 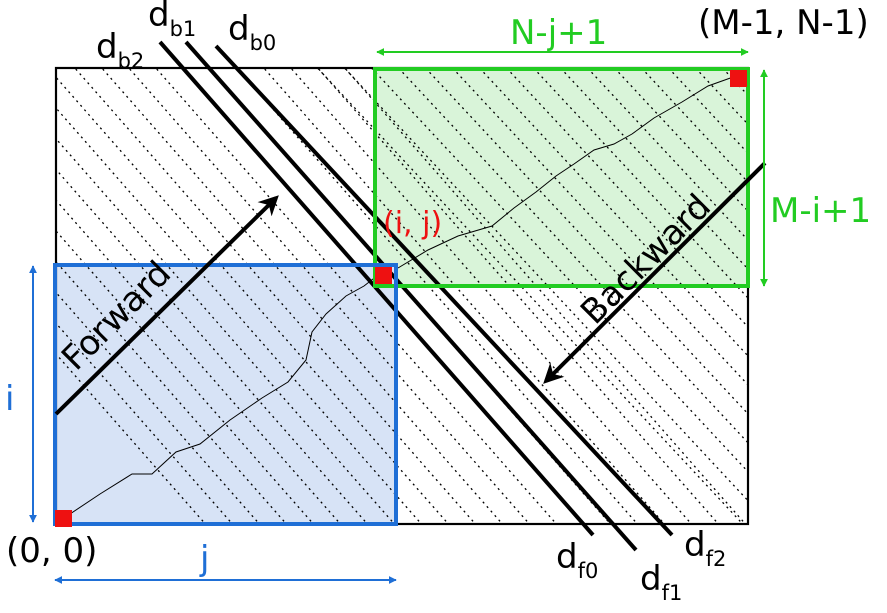 I want to click on green-height-label: M-i+1, so click(x=820, y=211).